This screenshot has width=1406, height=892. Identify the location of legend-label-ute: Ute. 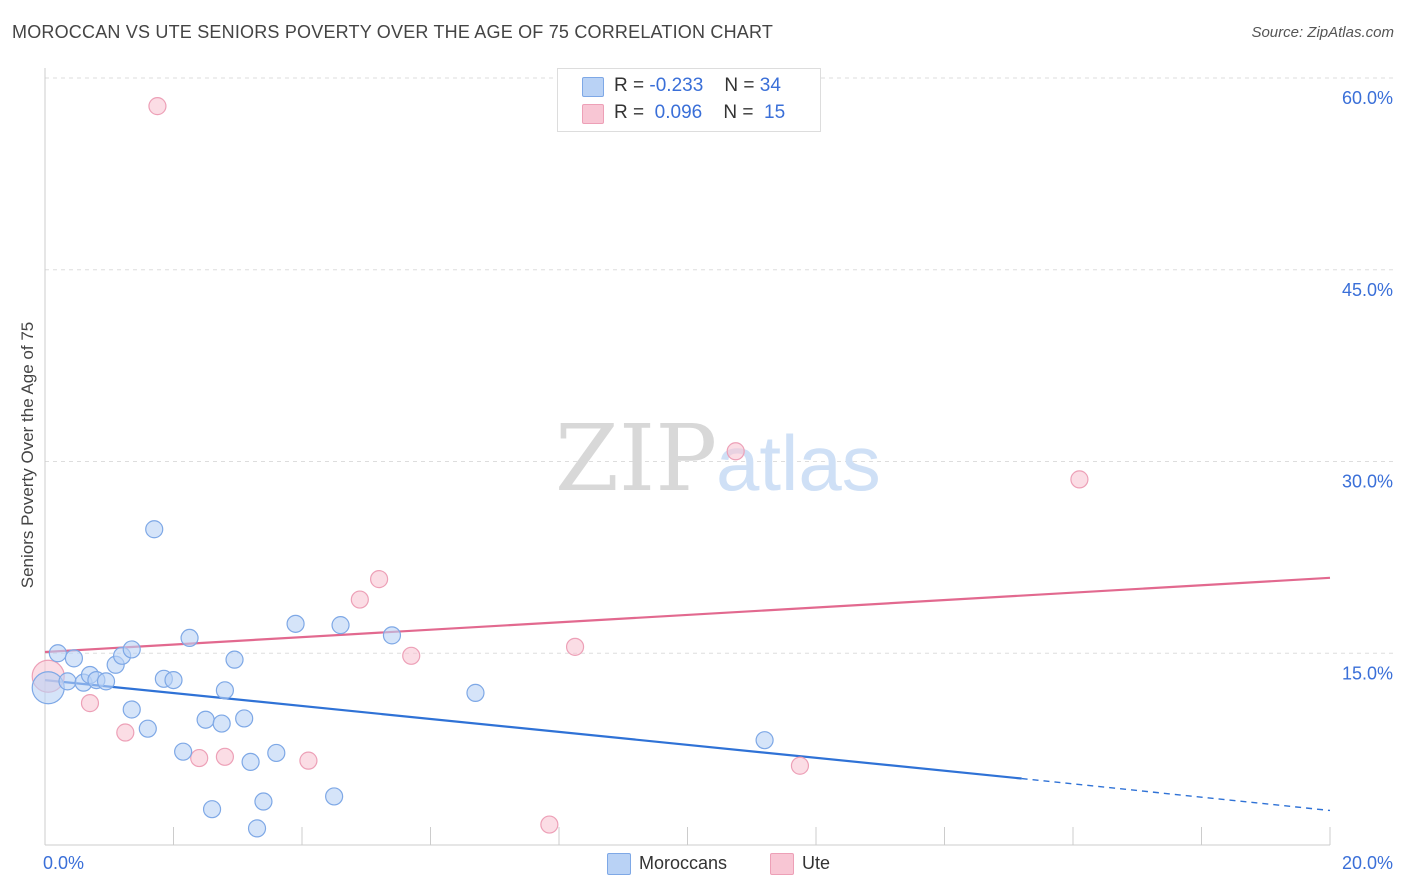
(816, 863).